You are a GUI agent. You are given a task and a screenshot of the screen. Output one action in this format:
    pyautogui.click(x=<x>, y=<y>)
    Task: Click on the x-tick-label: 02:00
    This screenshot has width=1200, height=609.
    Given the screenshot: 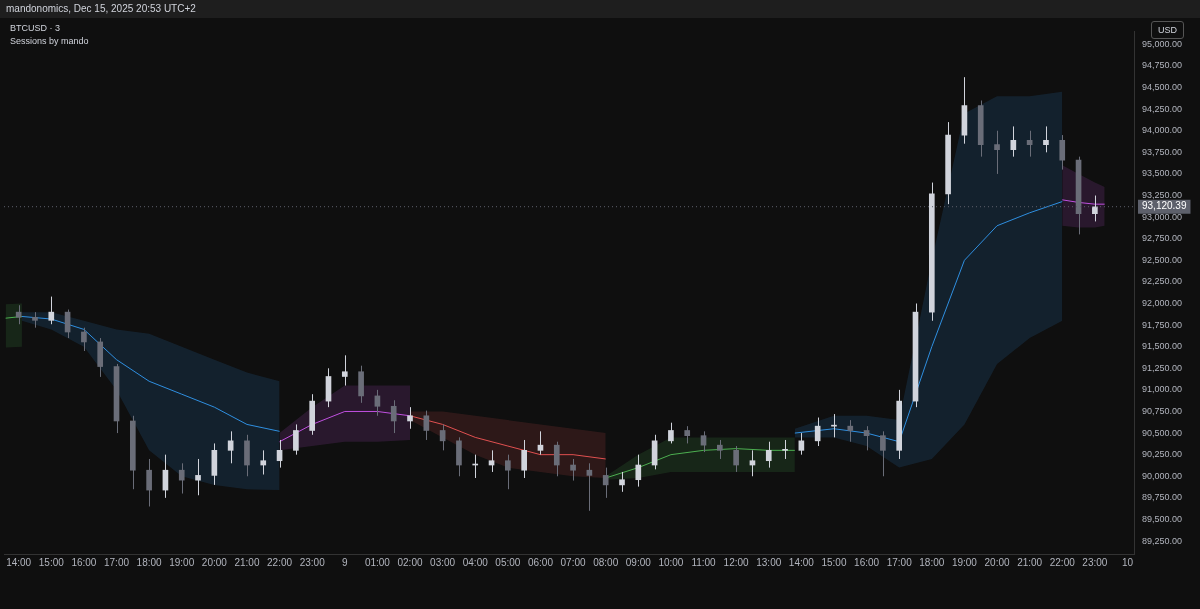 What is the action you would take?
    pyautogui.click(x=410, y=562)
    